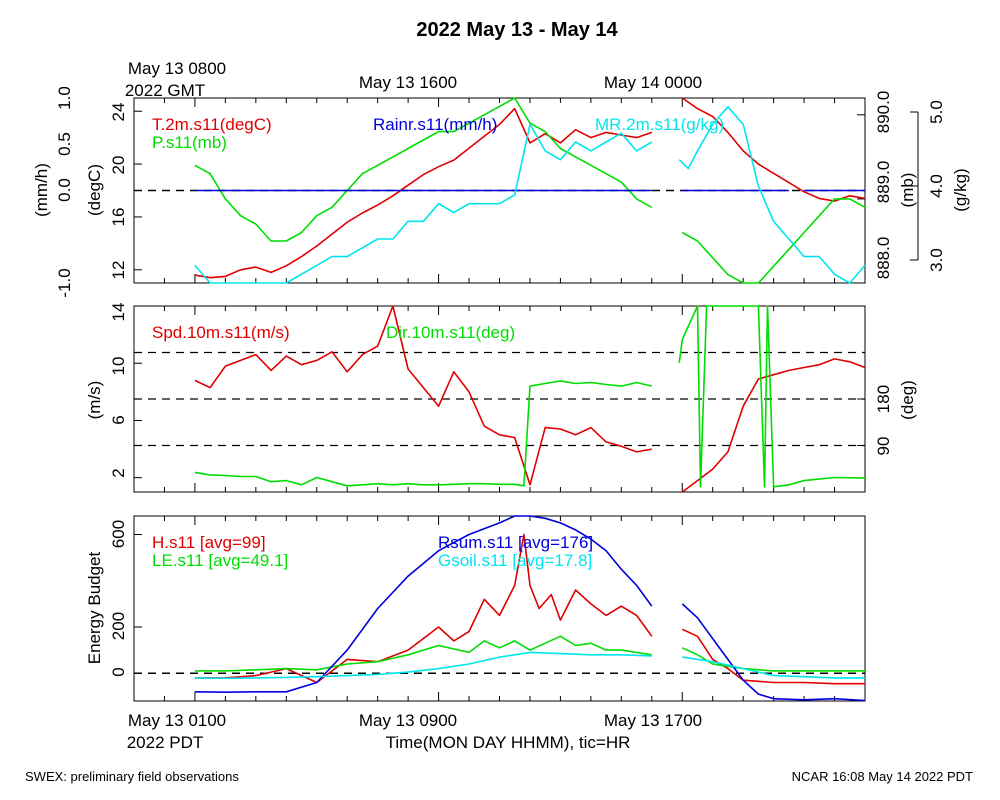  What do you see at coordinates (189, 142) in the screenshot?
I see `legend-pressure: P.s11(mb)` at bounding box center [189, 142].